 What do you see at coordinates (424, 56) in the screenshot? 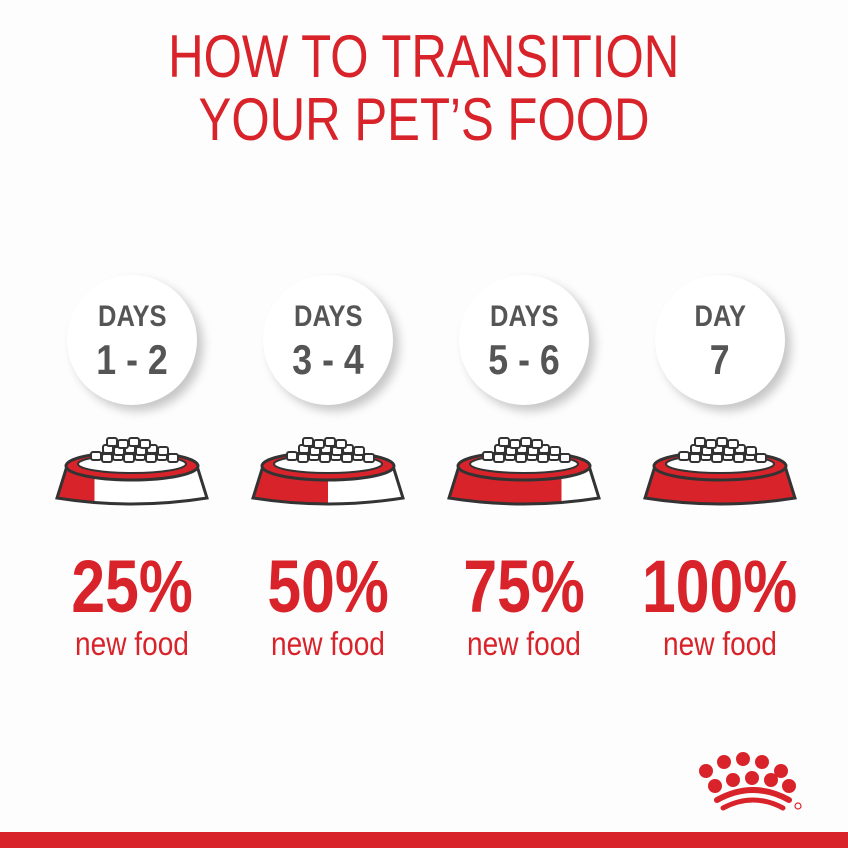
I see `title-line-1: HOW TO TRANSITION` at bounding box center [424, 56].